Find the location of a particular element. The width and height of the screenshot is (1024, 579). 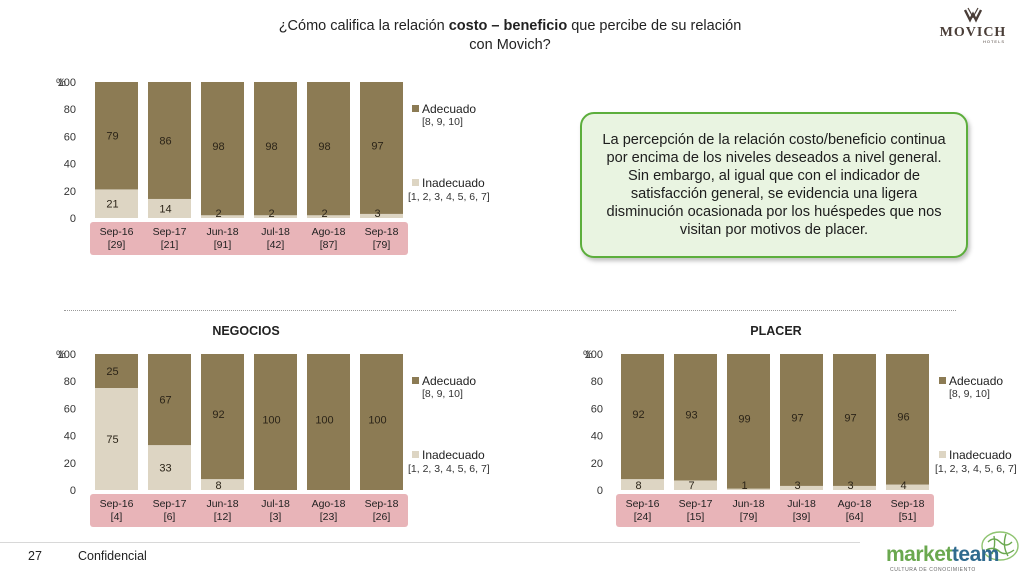

data-label-inadecuado: 33 is located at coordinates (165, 469).